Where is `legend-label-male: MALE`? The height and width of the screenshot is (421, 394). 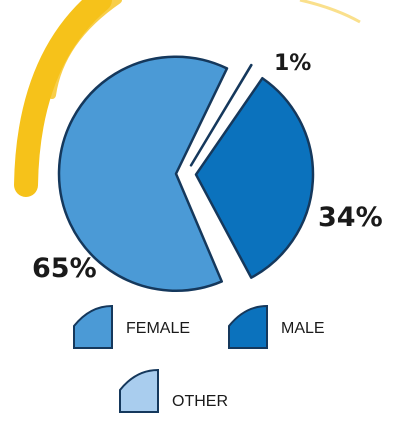
legend-label-male: MALE is located at coordinates (303, 328).